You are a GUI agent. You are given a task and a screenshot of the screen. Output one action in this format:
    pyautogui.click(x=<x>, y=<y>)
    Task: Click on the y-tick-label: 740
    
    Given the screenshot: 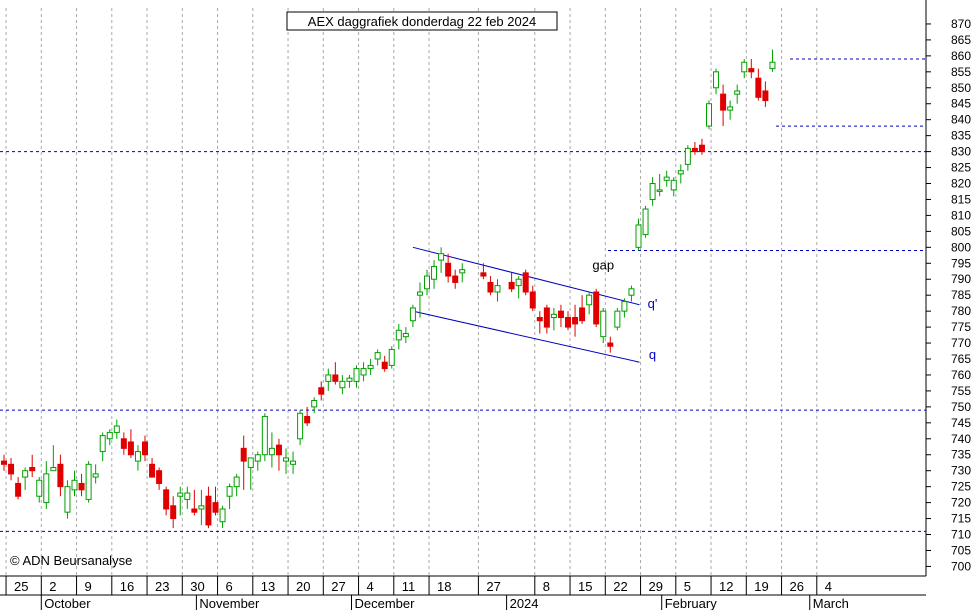 What is the action you would take?
    pyautogui.click(x=961, y=439)
    